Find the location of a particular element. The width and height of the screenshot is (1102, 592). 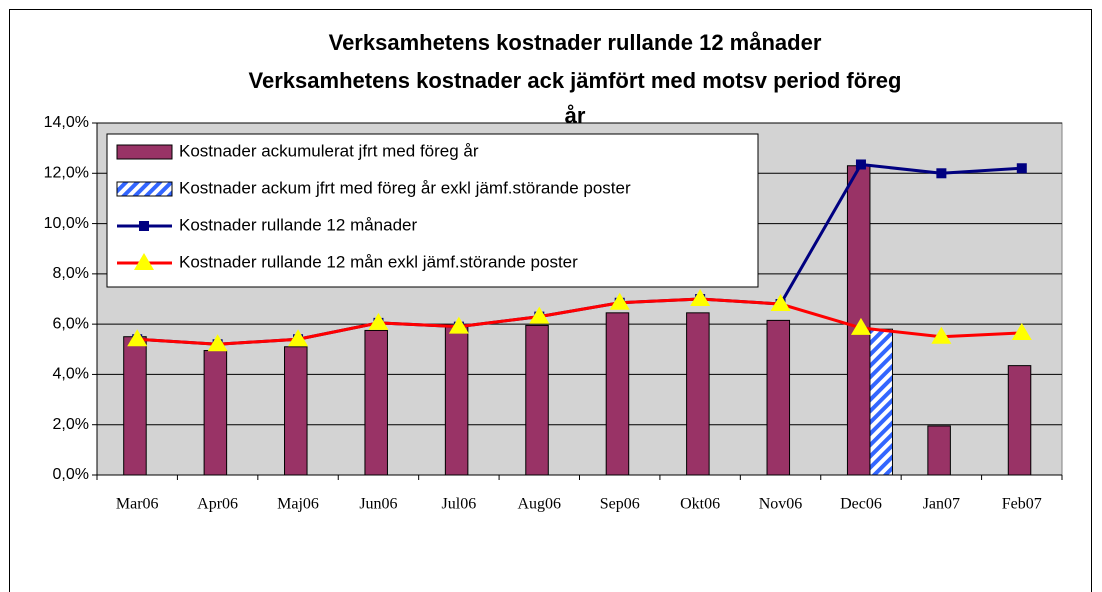

legend-label: Kostnader ackumulerat jfrt med föreg år is located at coordinates (329, 150).